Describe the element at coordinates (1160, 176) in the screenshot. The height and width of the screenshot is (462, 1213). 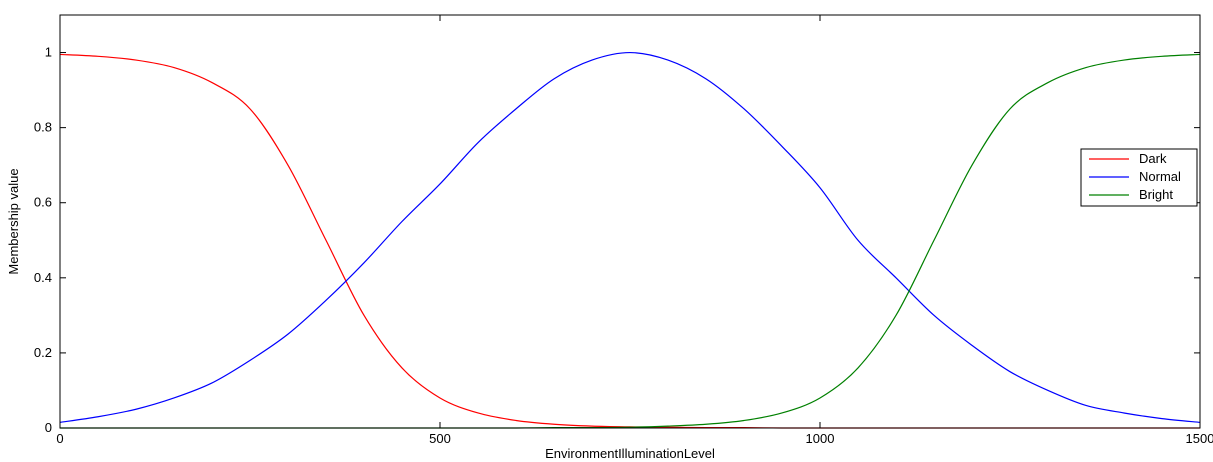
I see `legend-label-normal: Normal` at that location.